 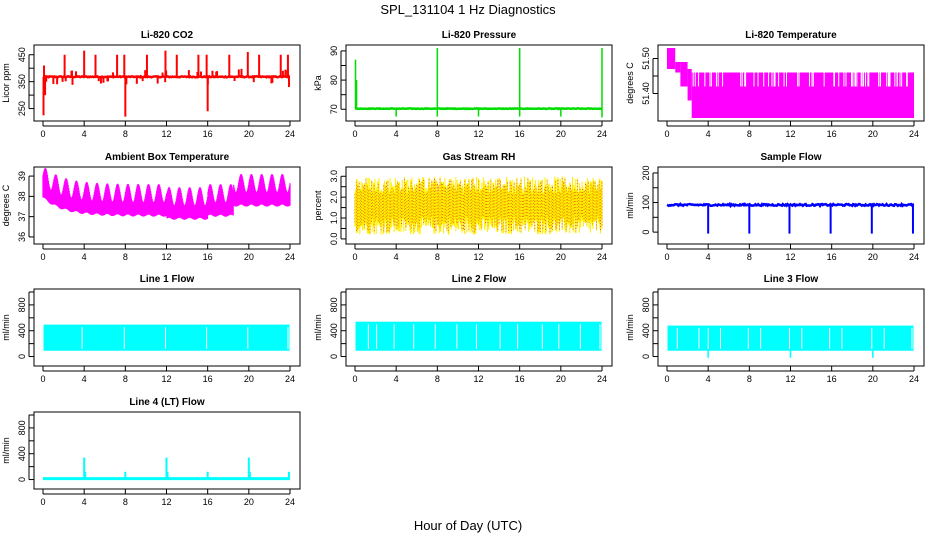 I want to click on y-tick-label: 2.0, so click(x=334, y=197).